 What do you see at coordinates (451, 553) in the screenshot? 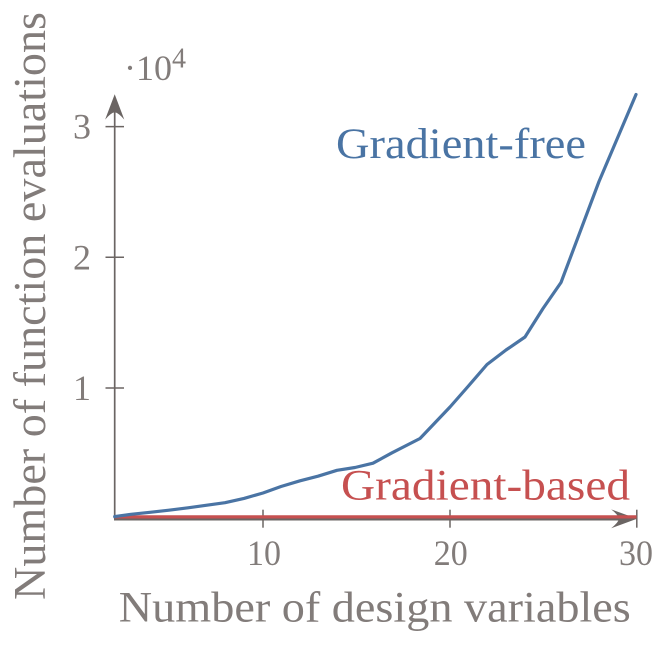
I see `svg-text: 20` at bounding box center [451, 553].